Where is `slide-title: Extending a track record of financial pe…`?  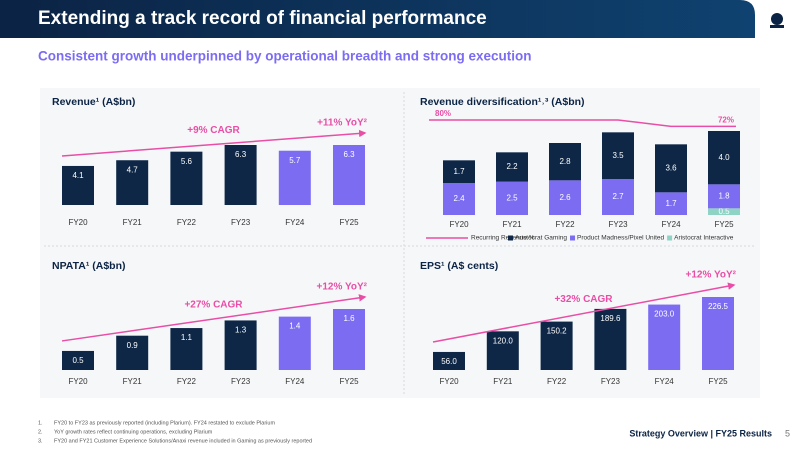
slide-title: Extending a track record of financial pe… is located at coordinates (262, 18).